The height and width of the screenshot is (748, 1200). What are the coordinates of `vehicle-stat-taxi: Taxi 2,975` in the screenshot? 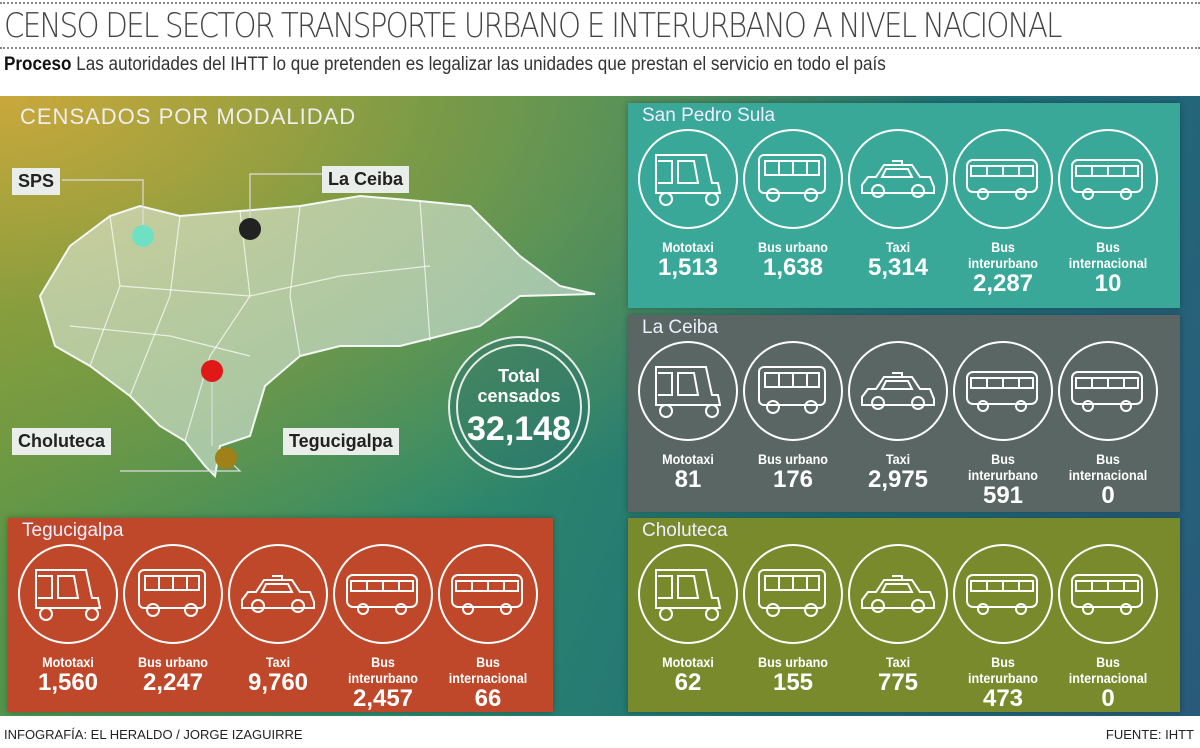 It's located at (898, 417).